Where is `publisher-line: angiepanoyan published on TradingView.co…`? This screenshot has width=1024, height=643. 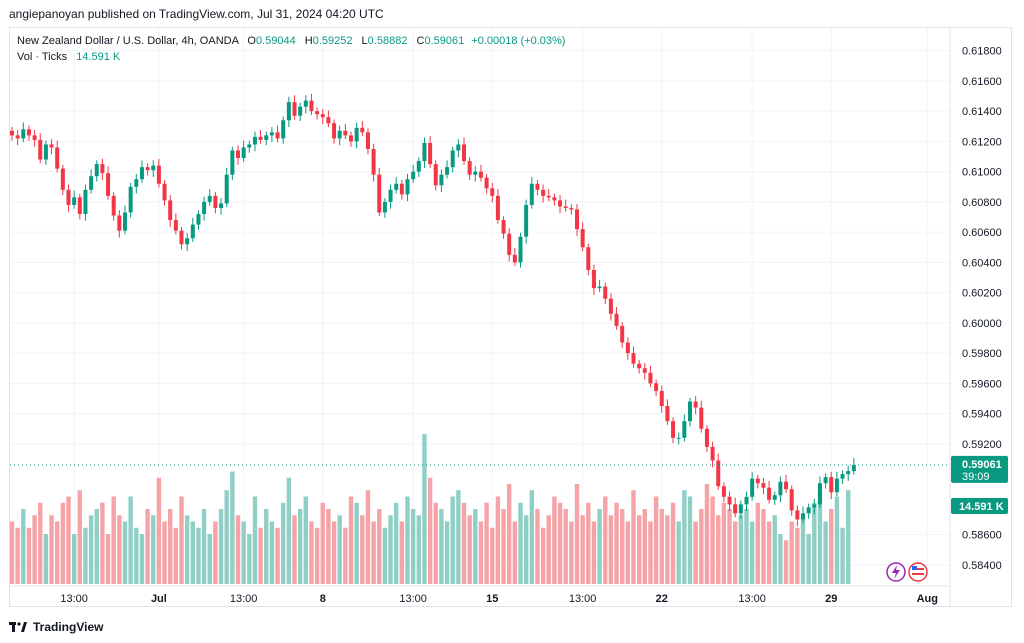 publisher-line: angiepanoyan published on TradingView.co… is located at coordinates (196, 14).